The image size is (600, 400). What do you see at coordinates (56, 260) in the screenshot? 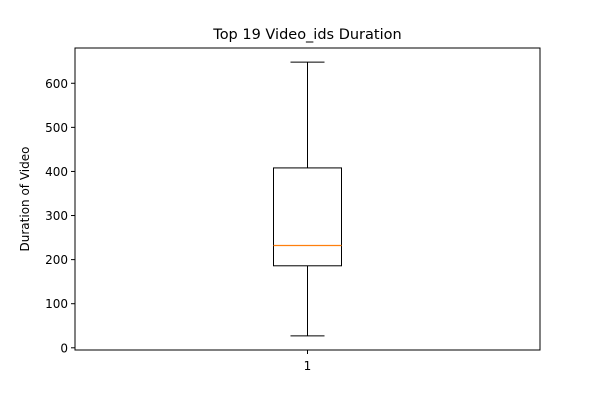
I see `y-tick-label: 200` at bounding box center [56, 260].